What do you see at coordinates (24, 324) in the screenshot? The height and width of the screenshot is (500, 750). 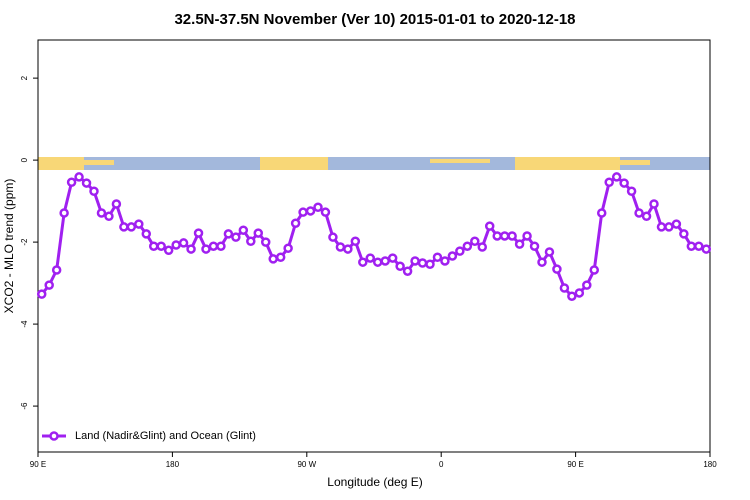 I see `y-tick-label: -4` at bounding box center [24, 324].